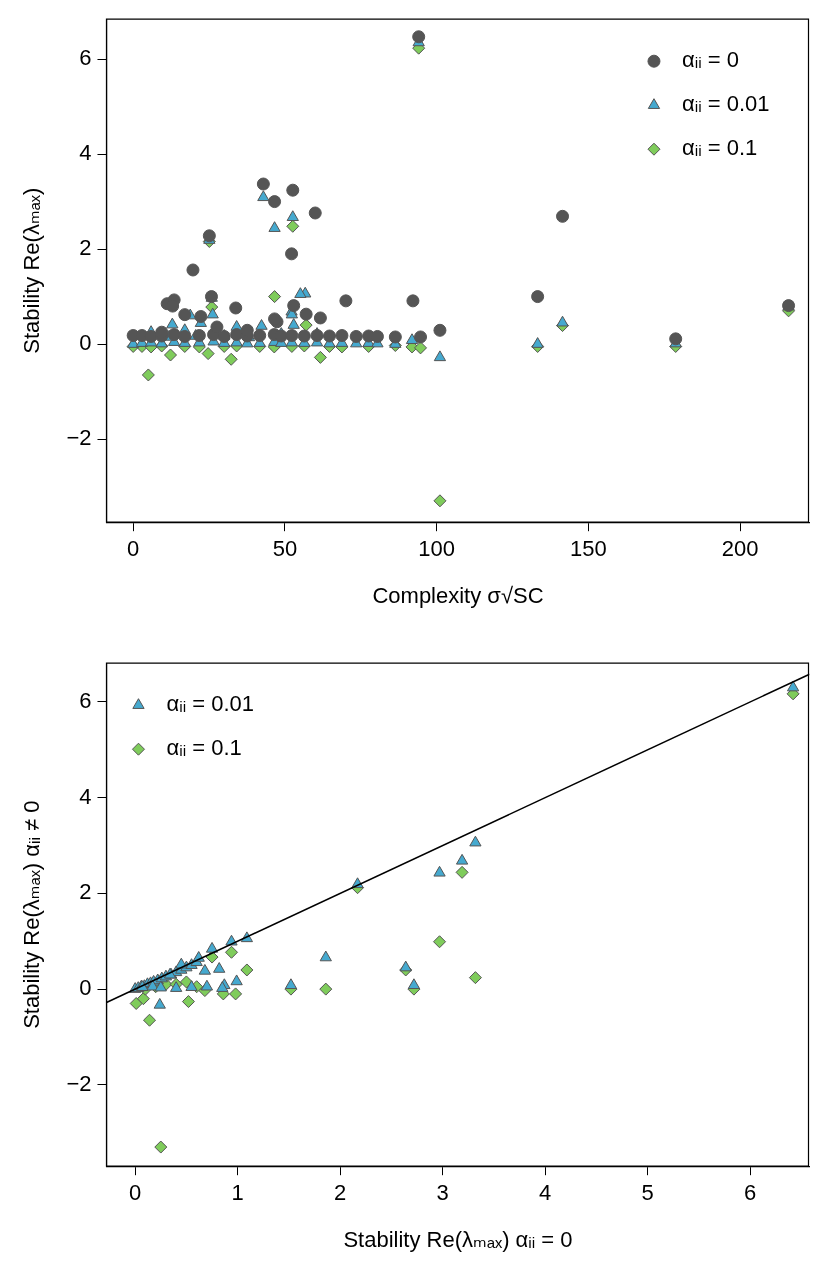 The image size is (817, 1288). I want to click on x-tick-label: 100, so click(436, 549).